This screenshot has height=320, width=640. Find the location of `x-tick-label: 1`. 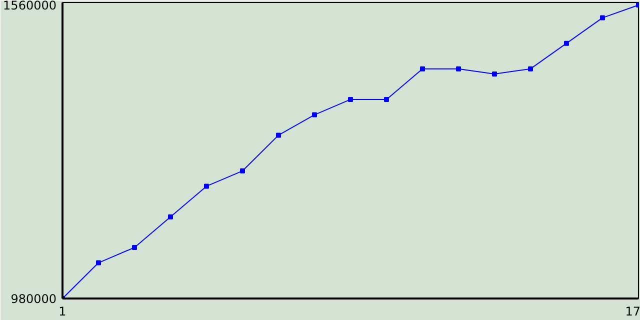

x-tick-label: 1 is located at coordinates (62, 311).